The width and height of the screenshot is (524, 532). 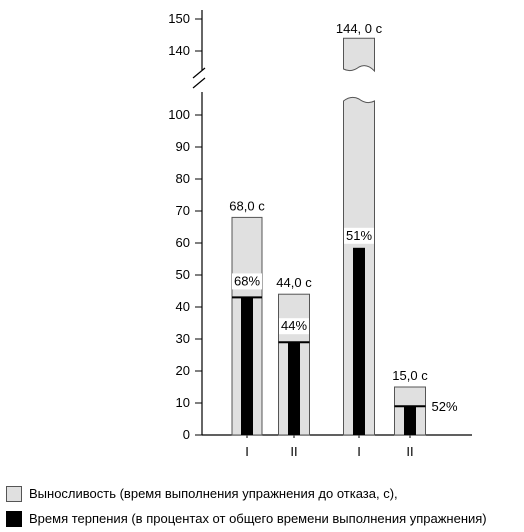 I want to click on y-tick-label: 80, so click(x=183, y=178).